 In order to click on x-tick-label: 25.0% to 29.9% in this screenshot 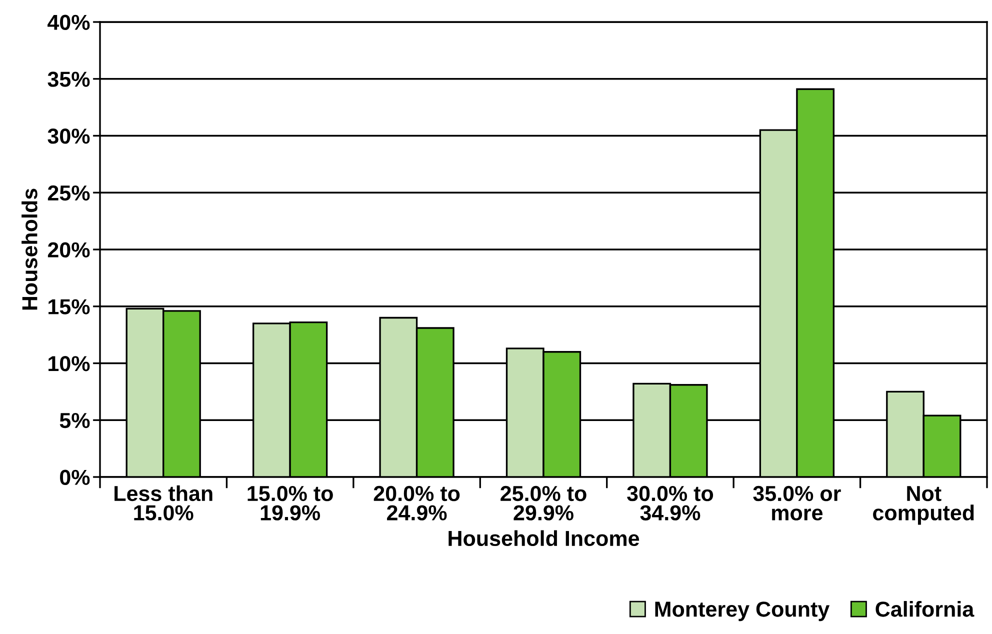, I will do `click(543, 503)`.